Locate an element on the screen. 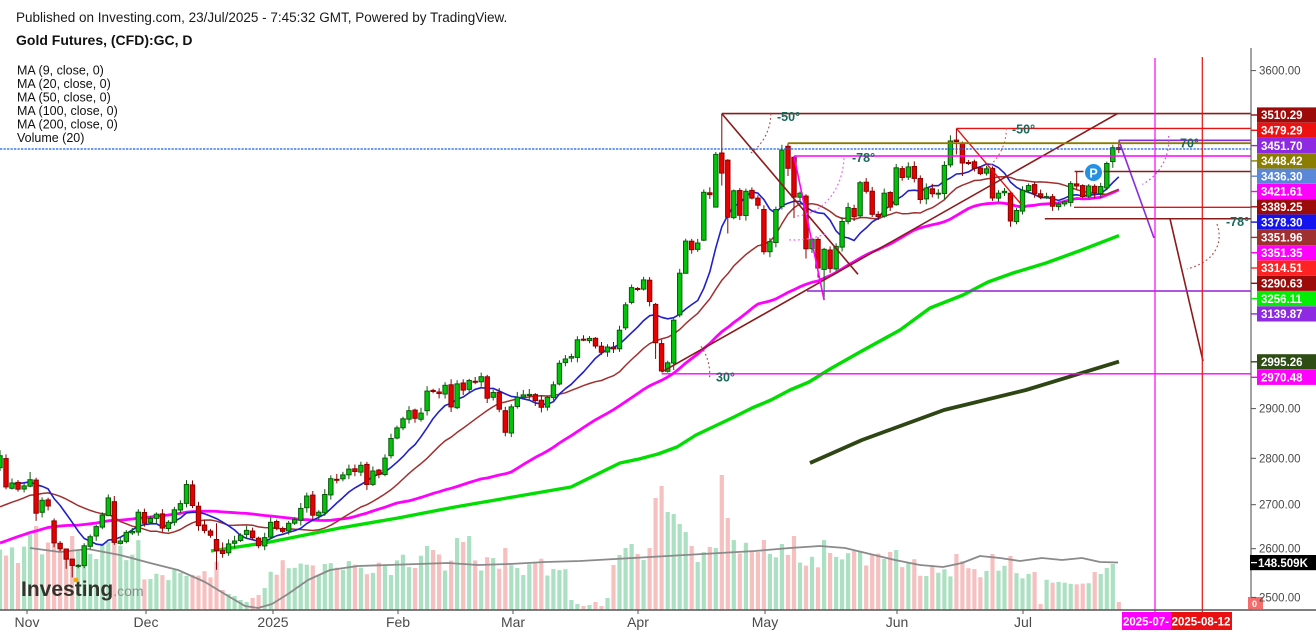  svg-text: MA (20, close, 0) is located at coordinates (64, 84).